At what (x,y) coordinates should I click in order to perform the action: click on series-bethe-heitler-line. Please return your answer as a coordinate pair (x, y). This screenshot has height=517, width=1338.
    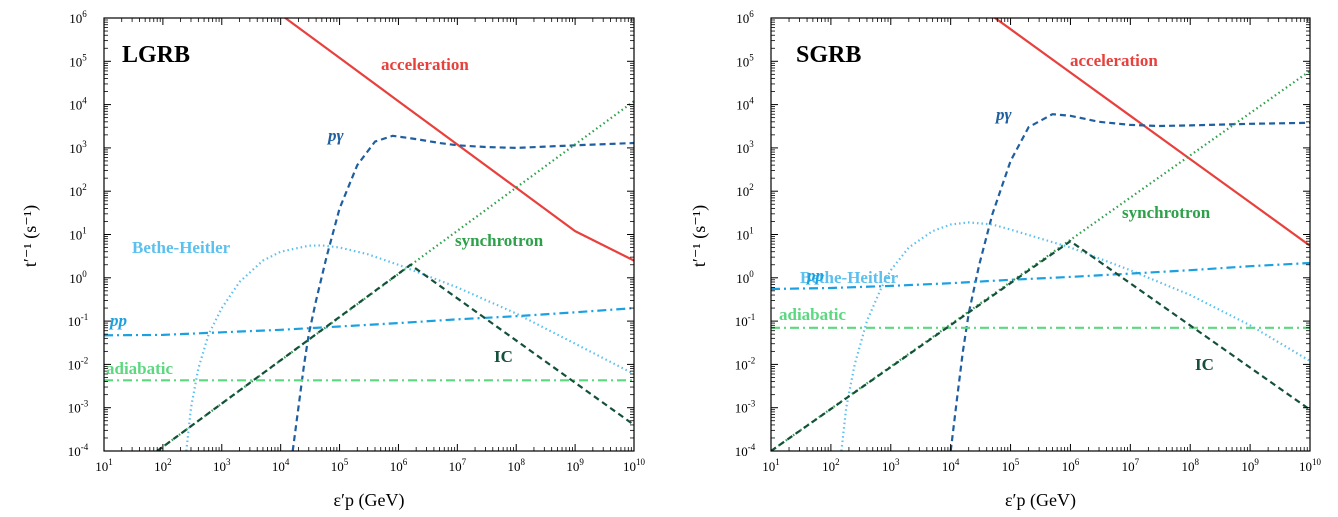
    Looking at the image, I should click on (409, 347).